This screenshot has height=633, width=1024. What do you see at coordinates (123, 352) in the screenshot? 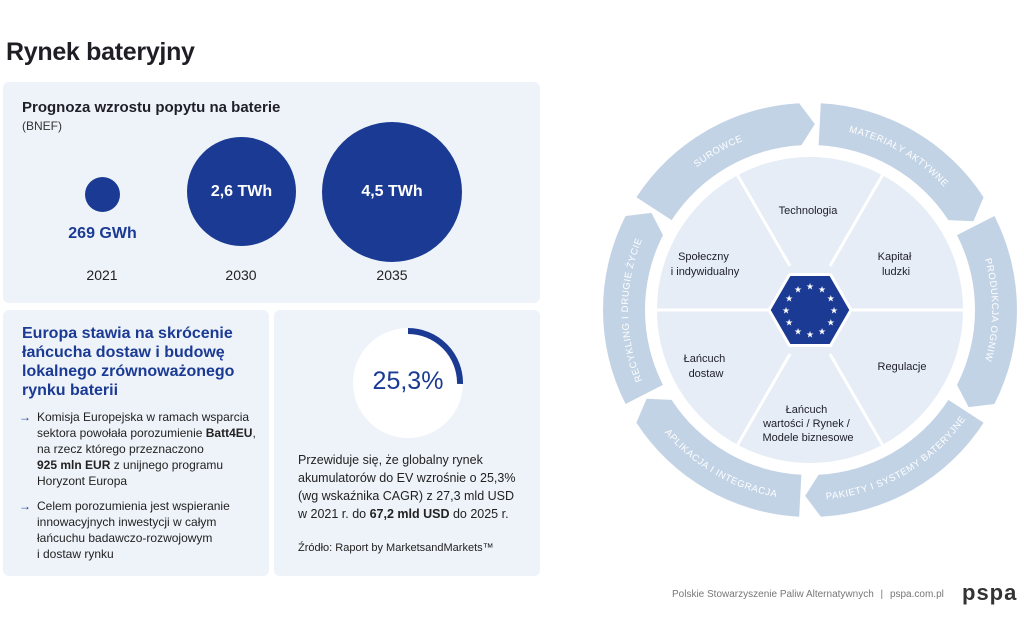
I see `europe-heading-line: łańcucha dostaw i budowę` at bounding box center [123, 352].